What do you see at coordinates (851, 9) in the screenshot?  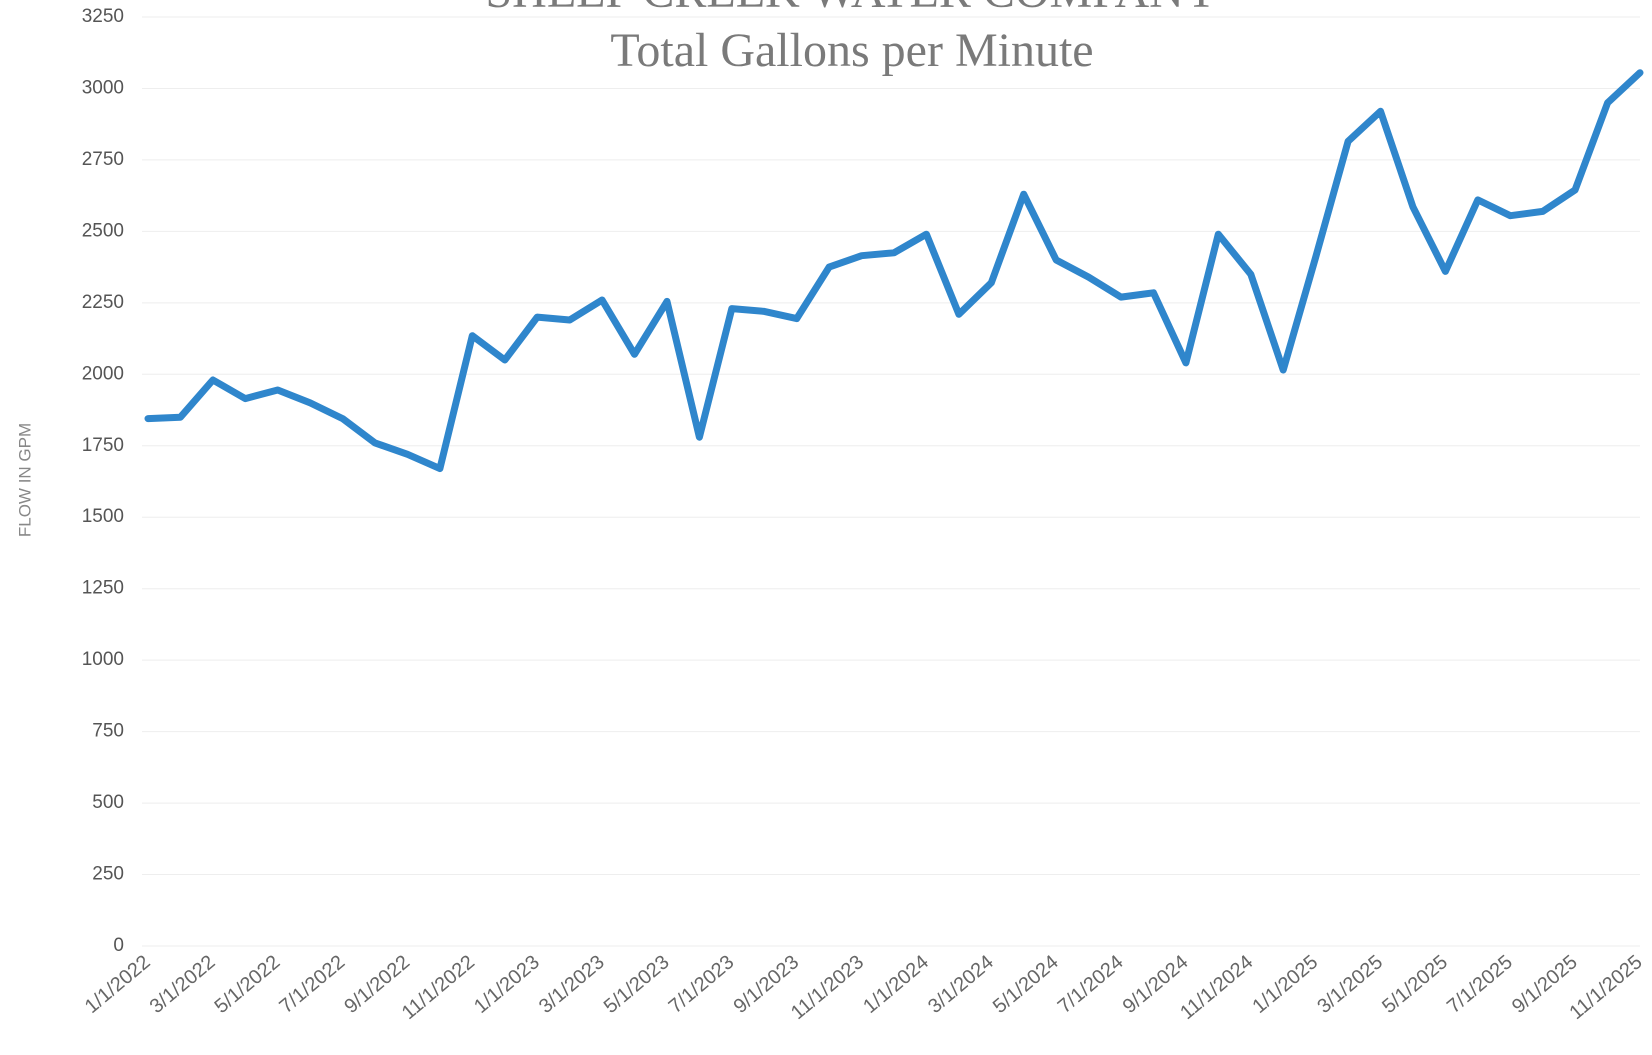 I see `chart-title: SHEEP CREEK WATER COMPANY` at bounding box center [851, 9].